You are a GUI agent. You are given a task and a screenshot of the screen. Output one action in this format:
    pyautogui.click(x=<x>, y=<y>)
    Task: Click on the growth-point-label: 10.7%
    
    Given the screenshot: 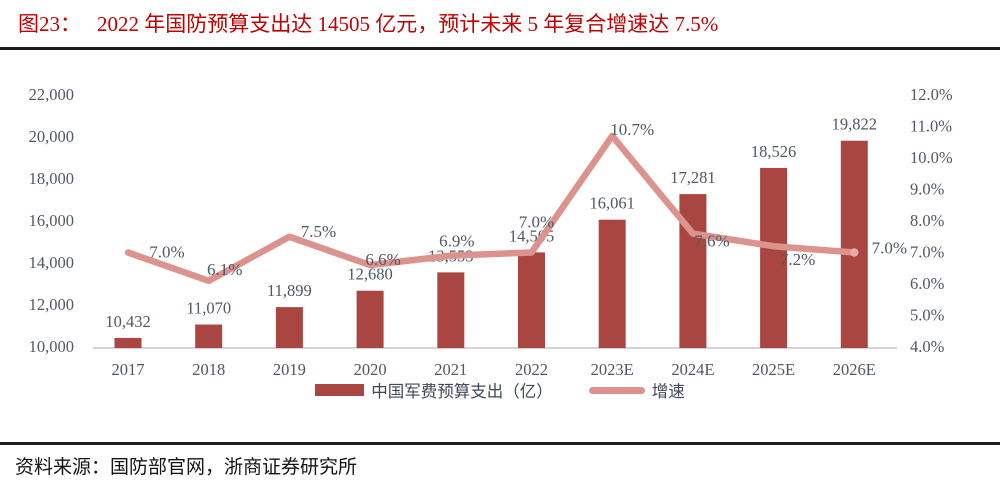 What is the action you would take?
    pyautogui.click(x=632, y=129)
    